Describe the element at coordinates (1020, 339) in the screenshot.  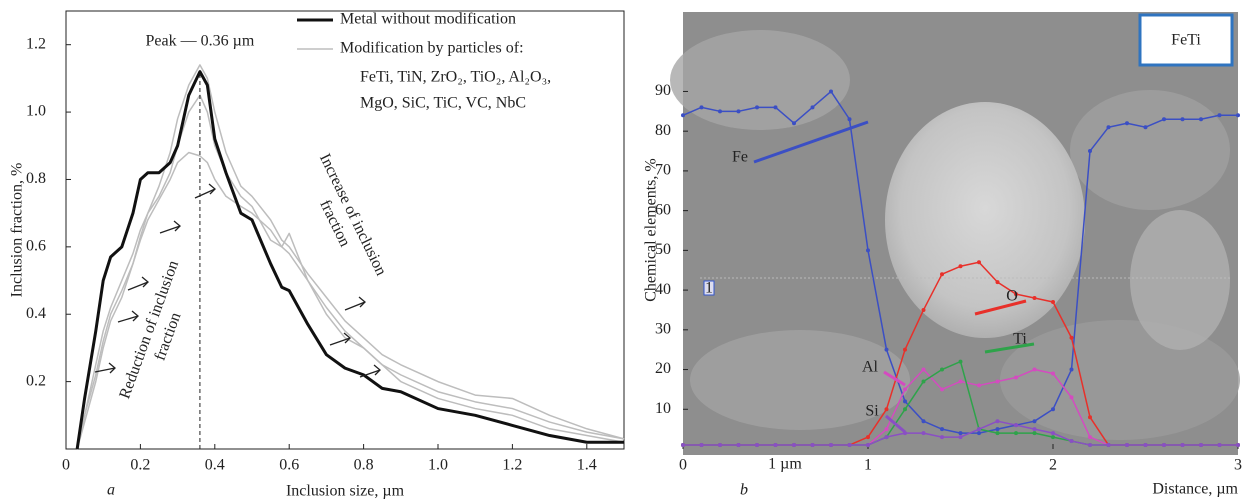
I see `series-label: Ti` at that location.